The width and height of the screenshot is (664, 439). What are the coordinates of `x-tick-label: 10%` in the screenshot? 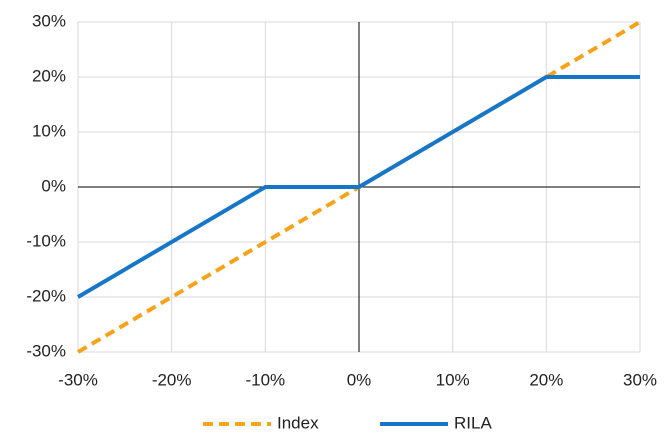 It's located at (453, 379).